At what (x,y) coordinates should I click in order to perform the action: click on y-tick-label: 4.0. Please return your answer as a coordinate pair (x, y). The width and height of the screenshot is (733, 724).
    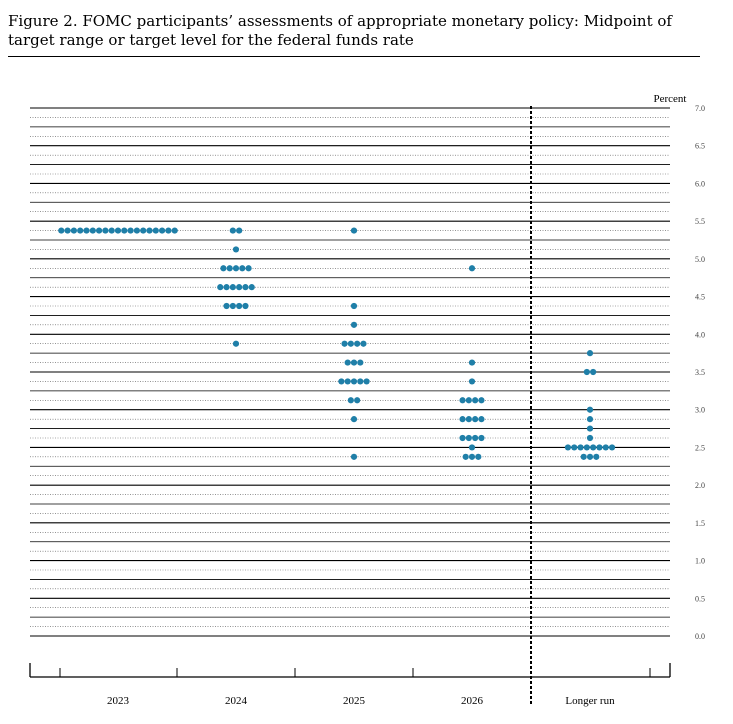
    Looking at the image, I should click on (700, 334).